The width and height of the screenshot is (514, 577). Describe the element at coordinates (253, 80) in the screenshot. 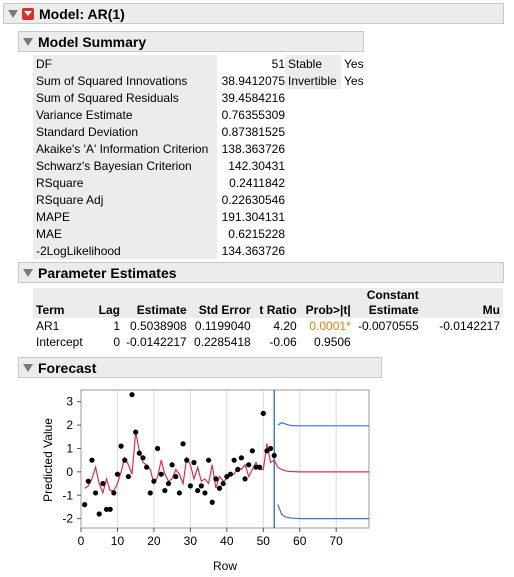

I see `summary-value: 38.9412075` at that location.